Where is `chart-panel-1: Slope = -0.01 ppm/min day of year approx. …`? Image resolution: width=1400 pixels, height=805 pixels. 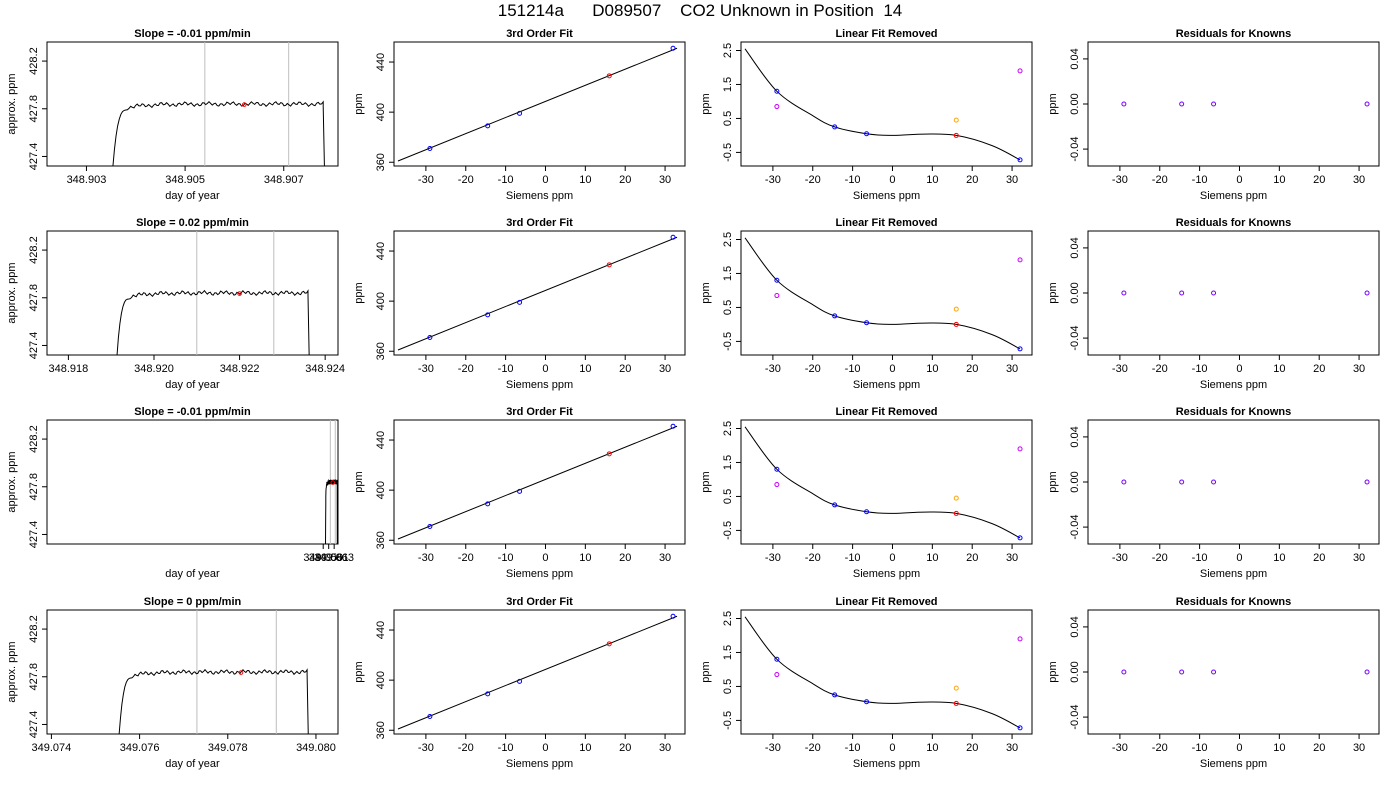
chart-panel-1: Slope = -0.01 ppm/min day of year approx. … is located at coordinates (172, 115).